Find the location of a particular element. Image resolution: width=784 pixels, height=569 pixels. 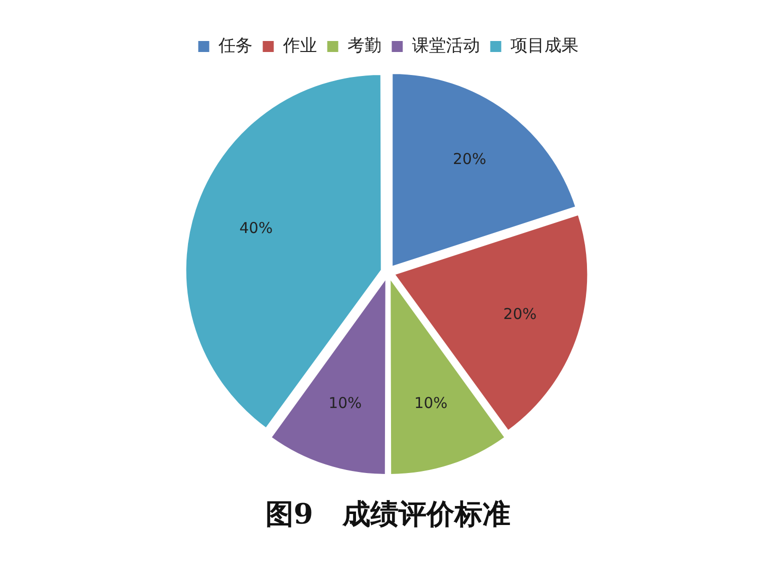

legend-label: 作业 is located at coordinates (299, 46).